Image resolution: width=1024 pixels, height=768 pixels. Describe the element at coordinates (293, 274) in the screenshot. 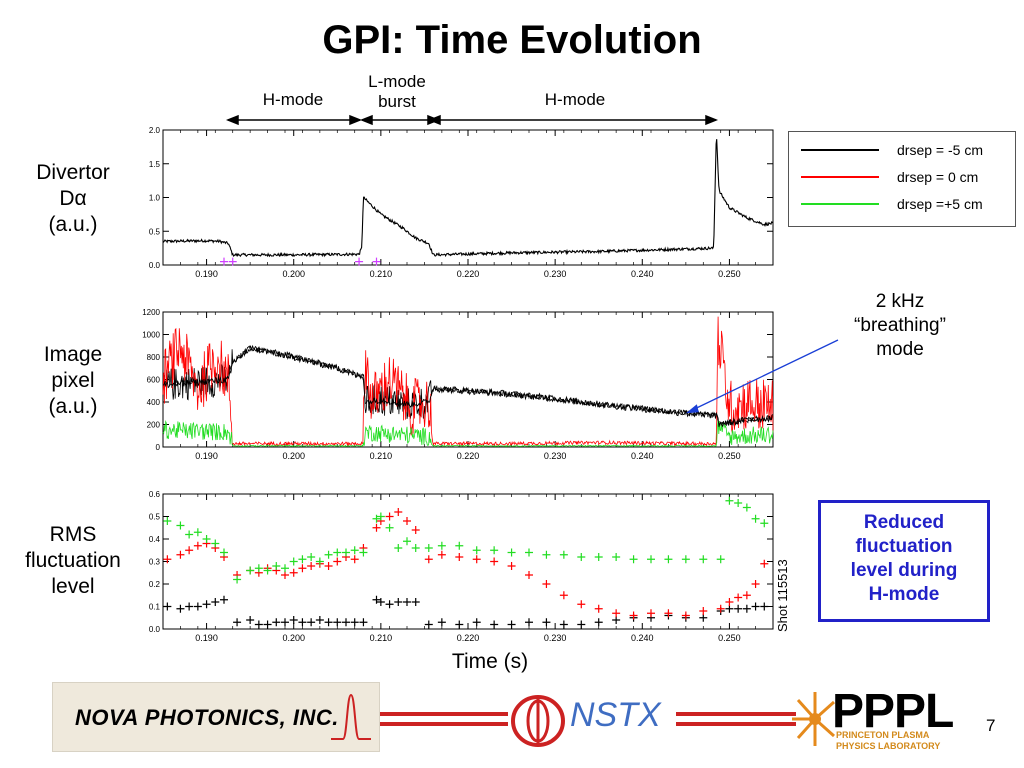

I see `x-tick-label: 0.200` at that location.